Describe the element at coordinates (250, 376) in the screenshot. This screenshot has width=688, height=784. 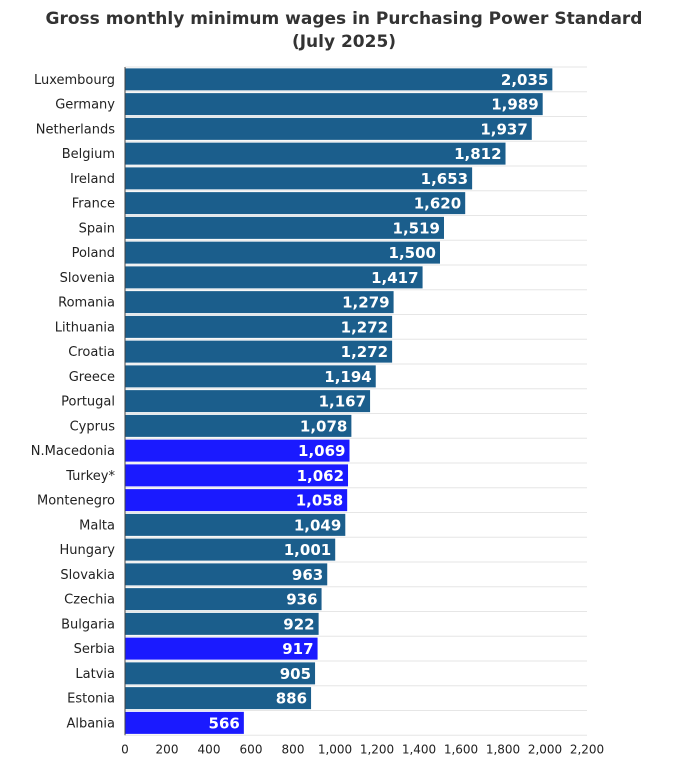
I see `bar-greece` at that location.